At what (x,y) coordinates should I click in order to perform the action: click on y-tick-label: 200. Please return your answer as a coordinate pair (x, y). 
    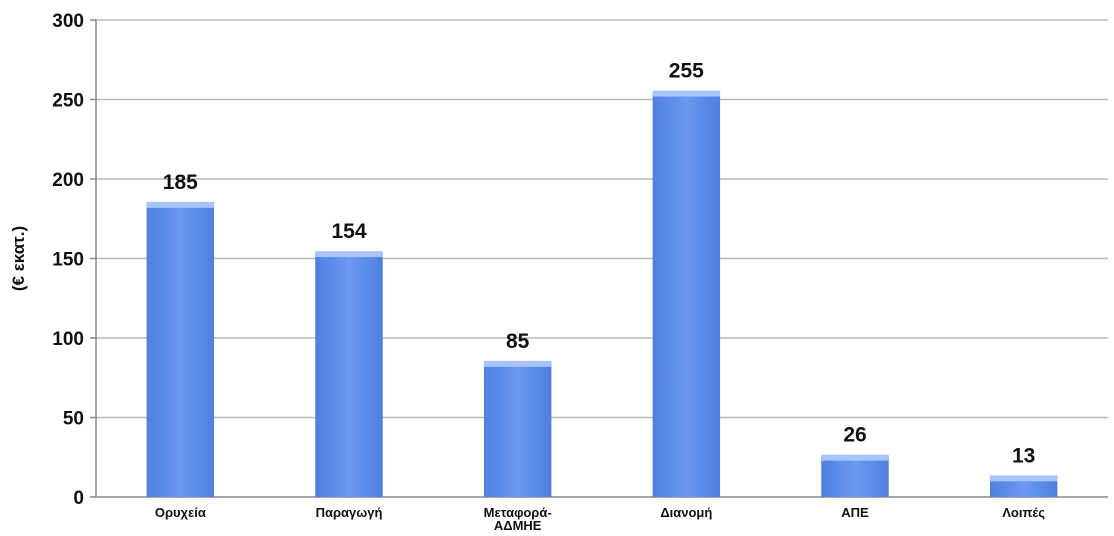
    Looking at the image, I should click on (68, 180).